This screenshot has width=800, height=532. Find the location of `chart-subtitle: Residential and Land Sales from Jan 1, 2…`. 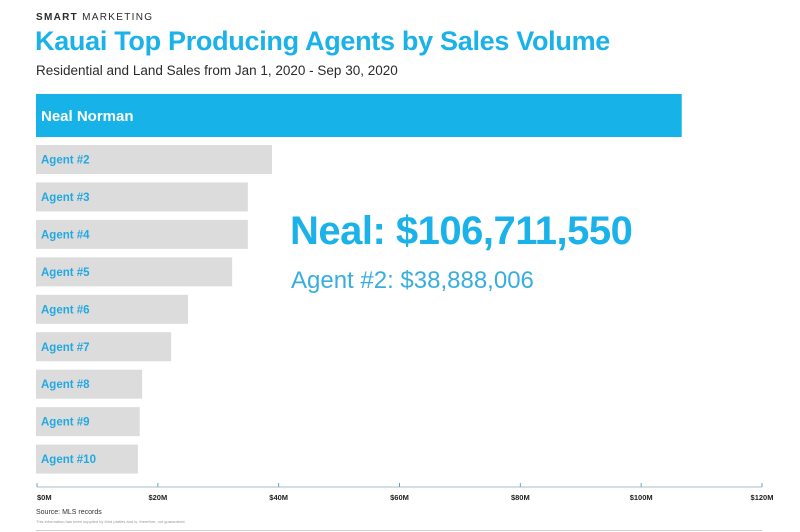

chart-subtitle: Residential and Land Sales from Jan 1, 2… is located at coordinates (217, 70).